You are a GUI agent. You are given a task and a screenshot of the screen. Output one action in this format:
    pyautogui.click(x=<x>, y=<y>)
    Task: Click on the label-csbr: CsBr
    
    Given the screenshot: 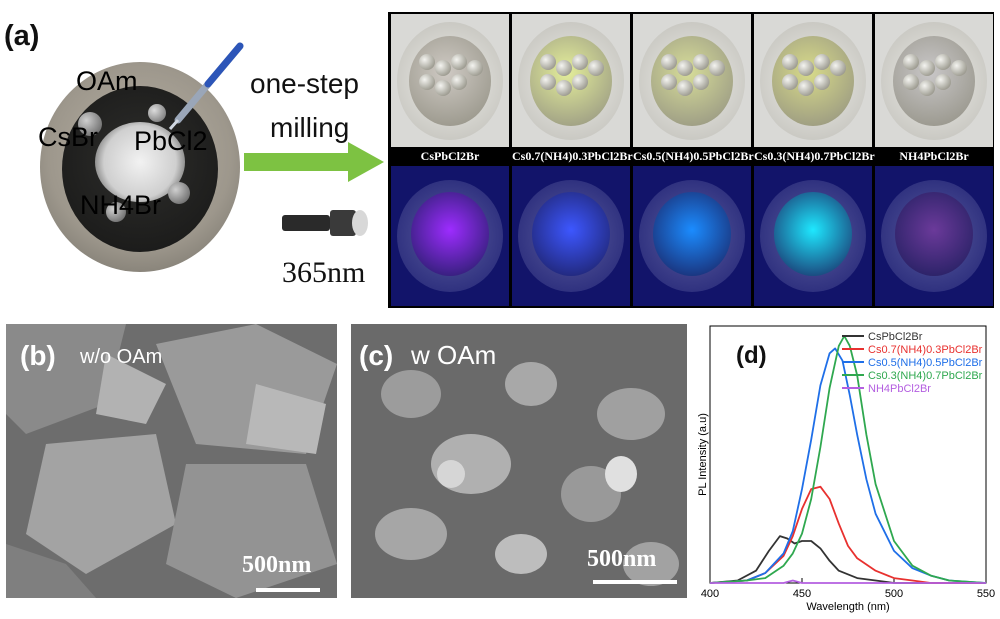 What is the action you would take?
    pyautogui.click(x=68, y=137)
    